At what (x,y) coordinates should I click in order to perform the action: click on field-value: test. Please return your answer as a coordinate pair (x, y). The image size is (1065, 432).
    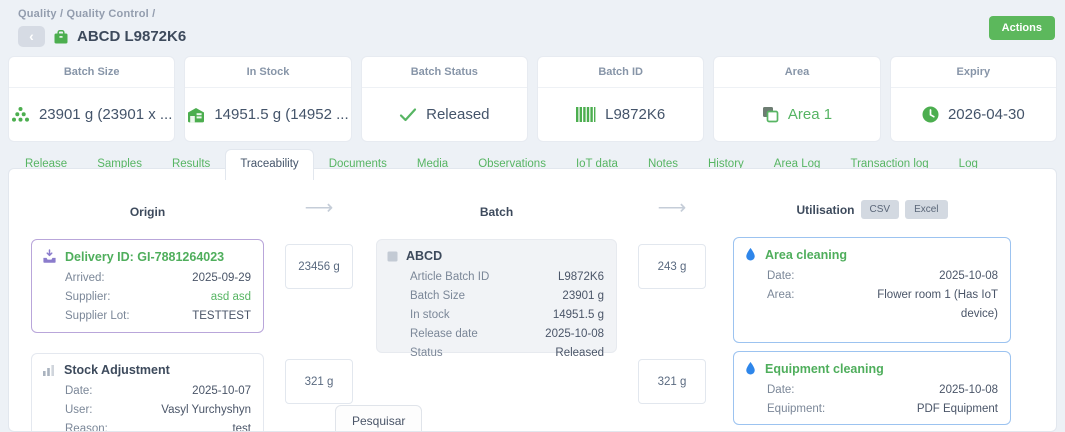
    Looking at the image, I should click on (241, 427).